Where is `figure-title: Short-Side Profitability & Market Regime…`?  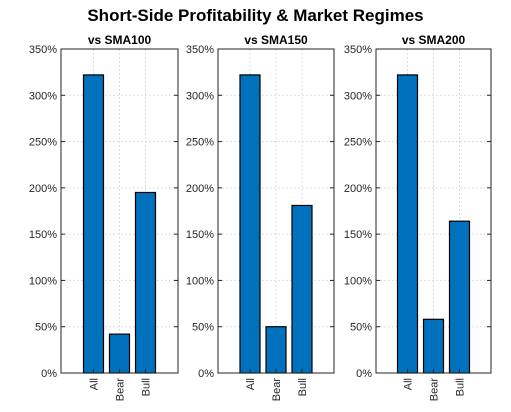 figure-title: Short-Side Profitability & Market Regime… is located at coordinates (255, 15).